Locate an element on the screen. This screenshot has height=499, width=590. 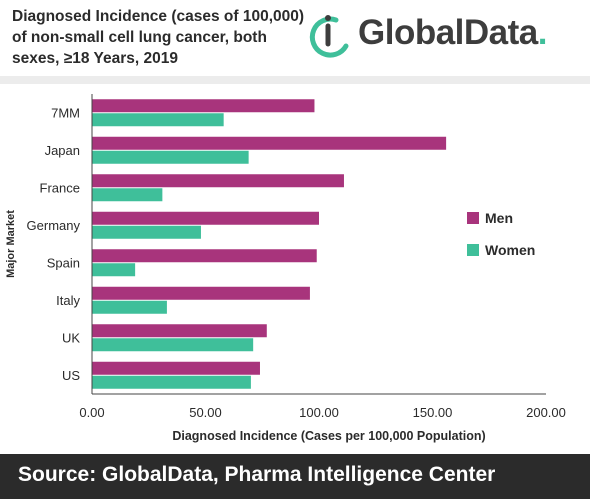
bar-women-germany is located at coordinates (146, 232).